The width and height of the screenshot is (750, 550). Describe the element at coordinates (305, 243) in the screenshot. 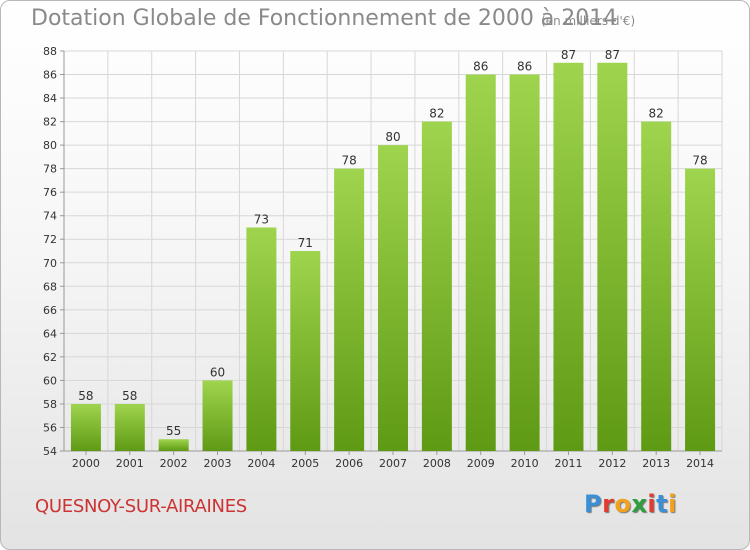

I see `data-label: 71` at that location.